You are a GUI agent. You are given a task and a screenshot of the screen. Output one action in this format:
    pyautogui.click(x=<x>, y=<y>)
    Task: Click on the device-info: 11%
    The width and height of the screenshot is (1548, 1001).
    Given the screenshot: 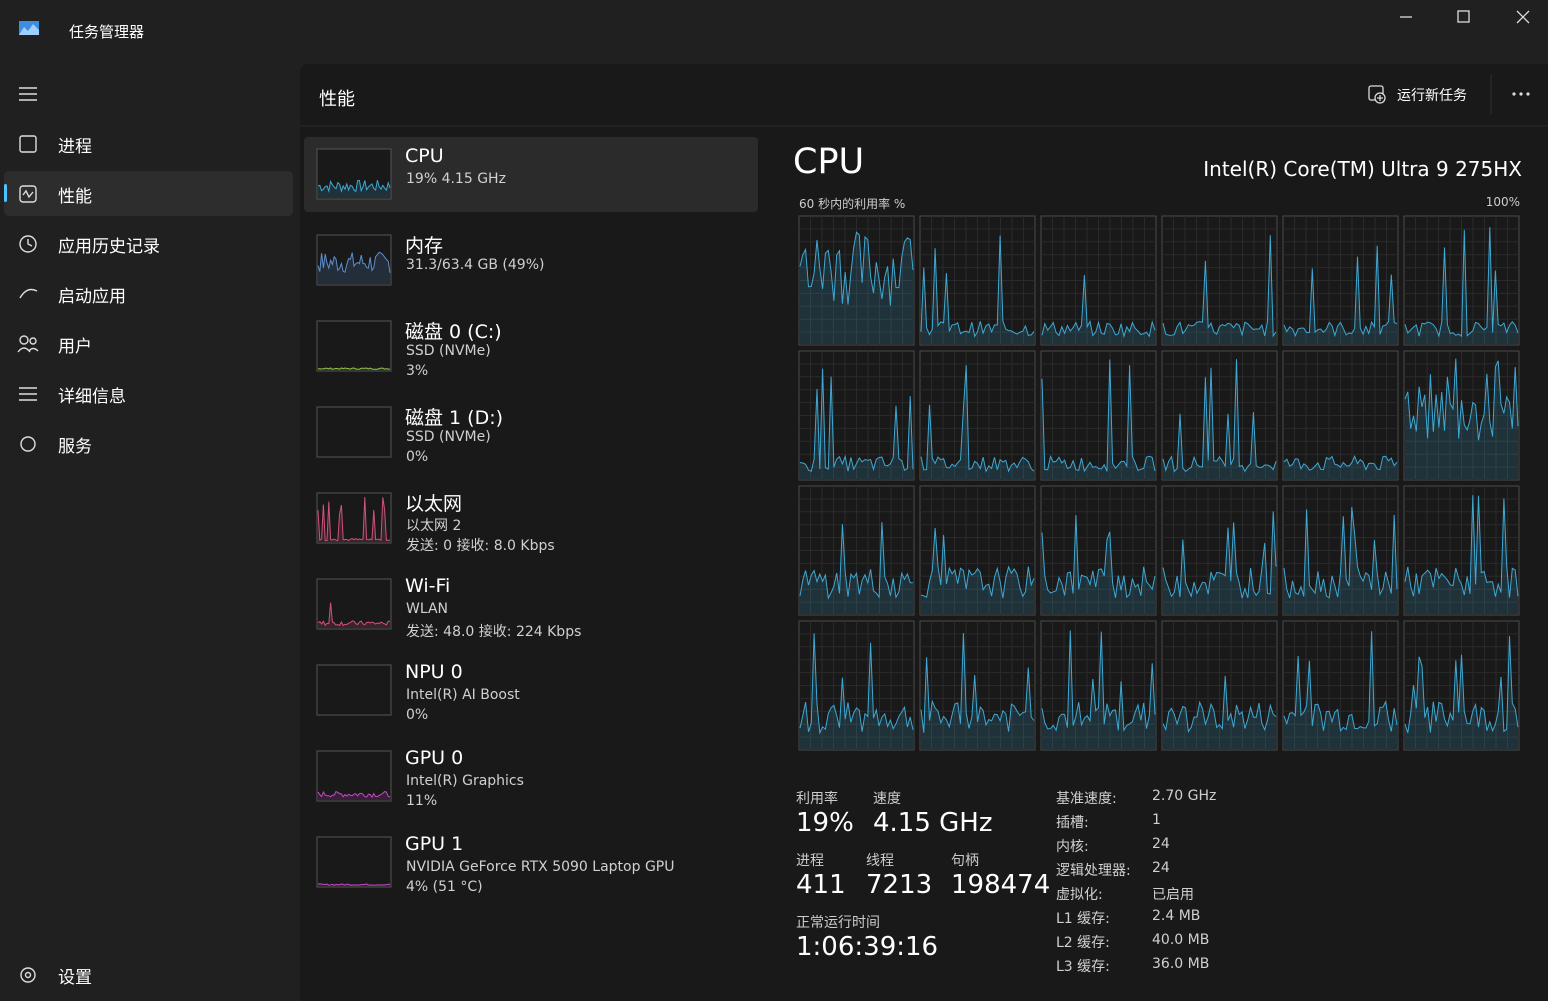 What is the action you would take?
    pyautogui.click(x=422, y=801)
    